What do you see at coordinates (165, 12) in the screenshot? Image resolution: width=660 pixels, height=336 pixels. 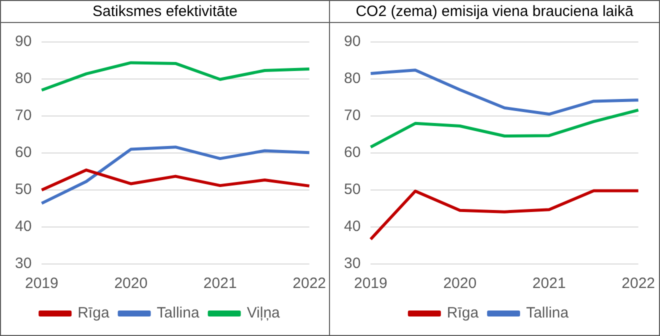 I see `chart-title: Satiksmes efektivitāte` at bounding box center [165, 12].